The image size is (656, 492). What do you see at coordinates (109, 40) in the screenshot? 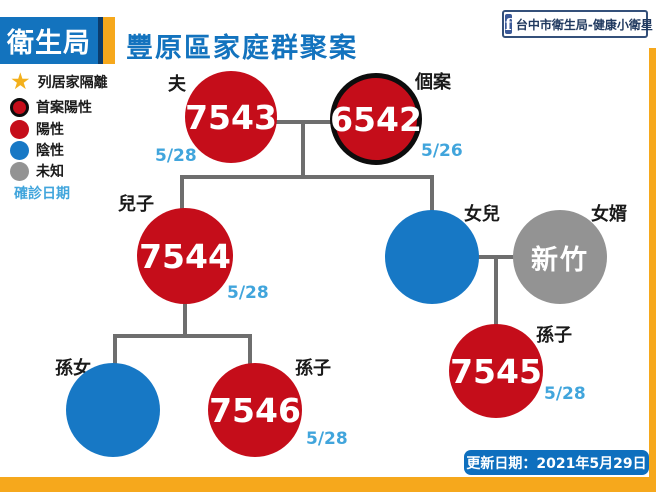
I see `banner-gold-strip` at bounding box center [109, 40].